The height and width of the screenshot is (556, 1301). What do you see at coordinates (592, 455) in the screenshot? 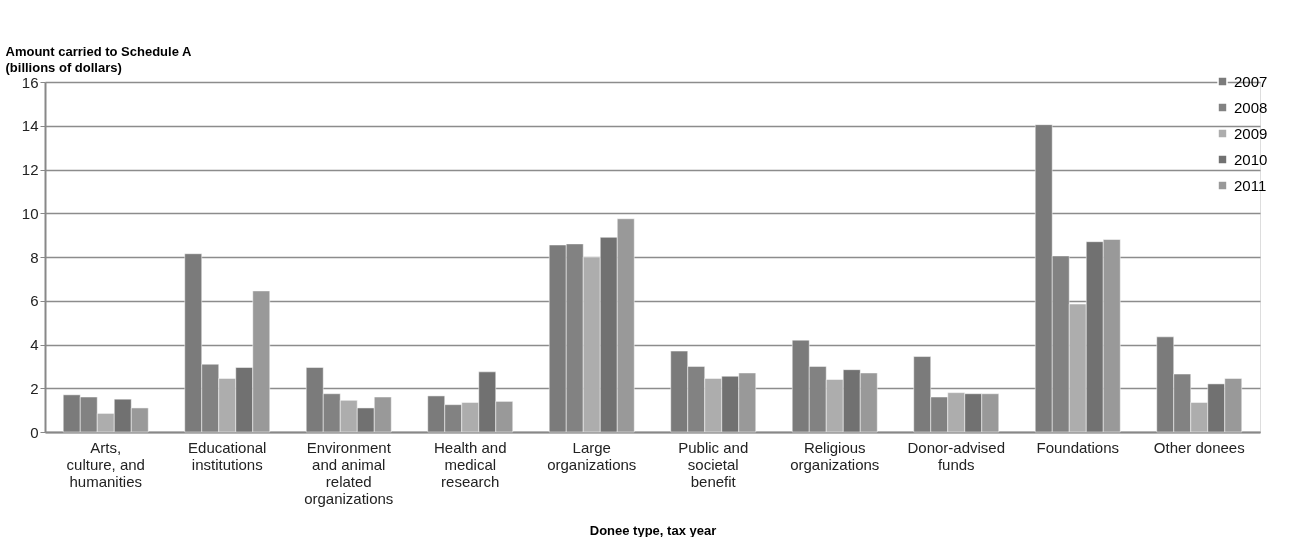
I see `x-tick-label: Large organizations` at bounding box center [592, 455].